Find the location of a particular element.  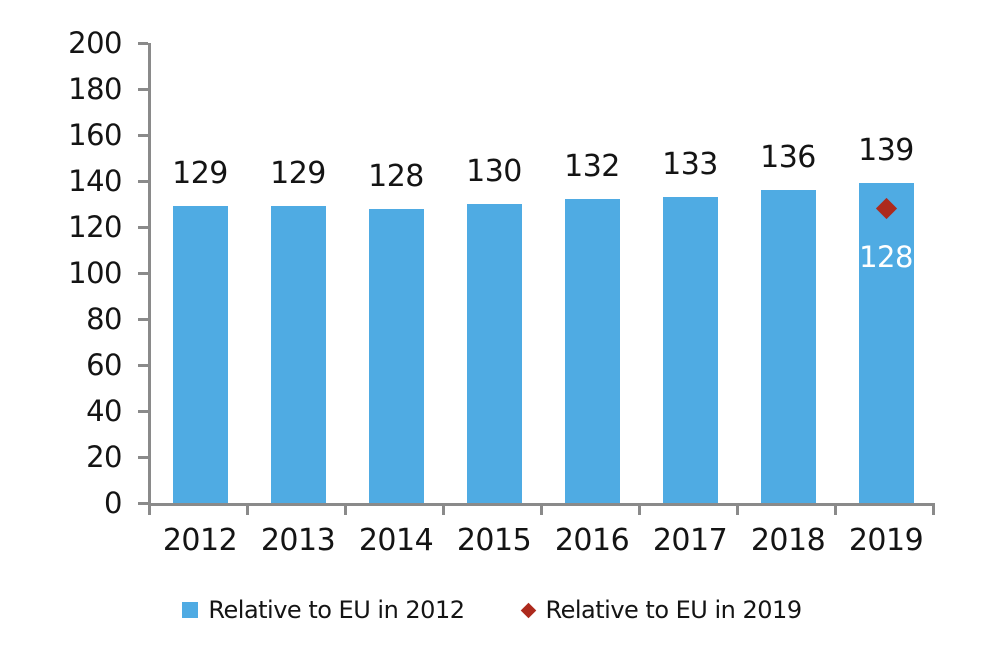

y-axis-tick-label: 40 is located at coordinates (104, 411).